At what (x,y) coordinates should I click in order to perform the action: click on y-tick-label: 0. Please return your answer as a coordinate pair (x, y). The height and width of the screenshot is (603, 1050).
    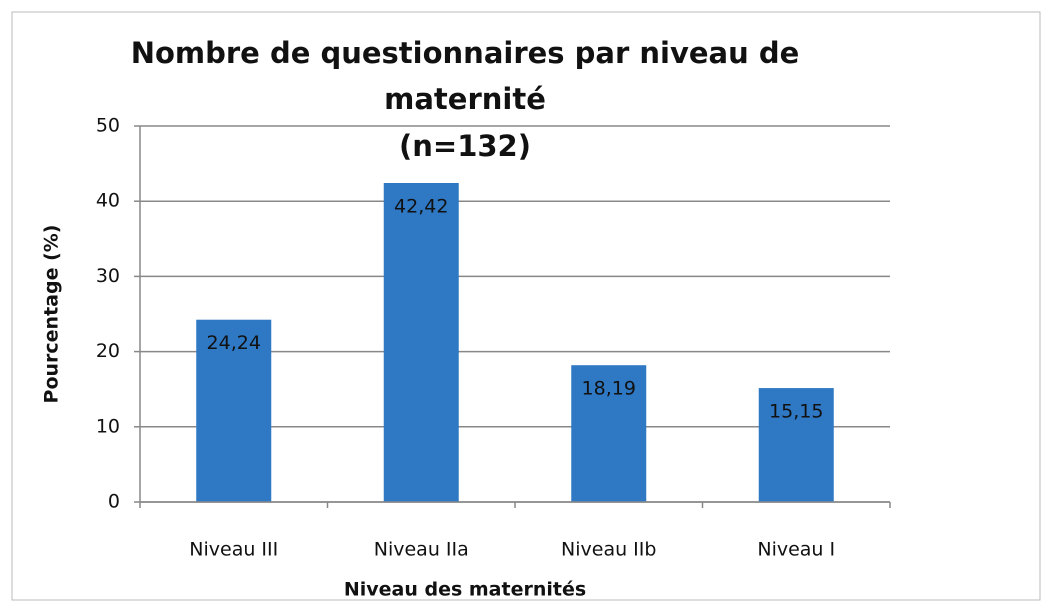
    Looking at the image, I should click on (114, 502).